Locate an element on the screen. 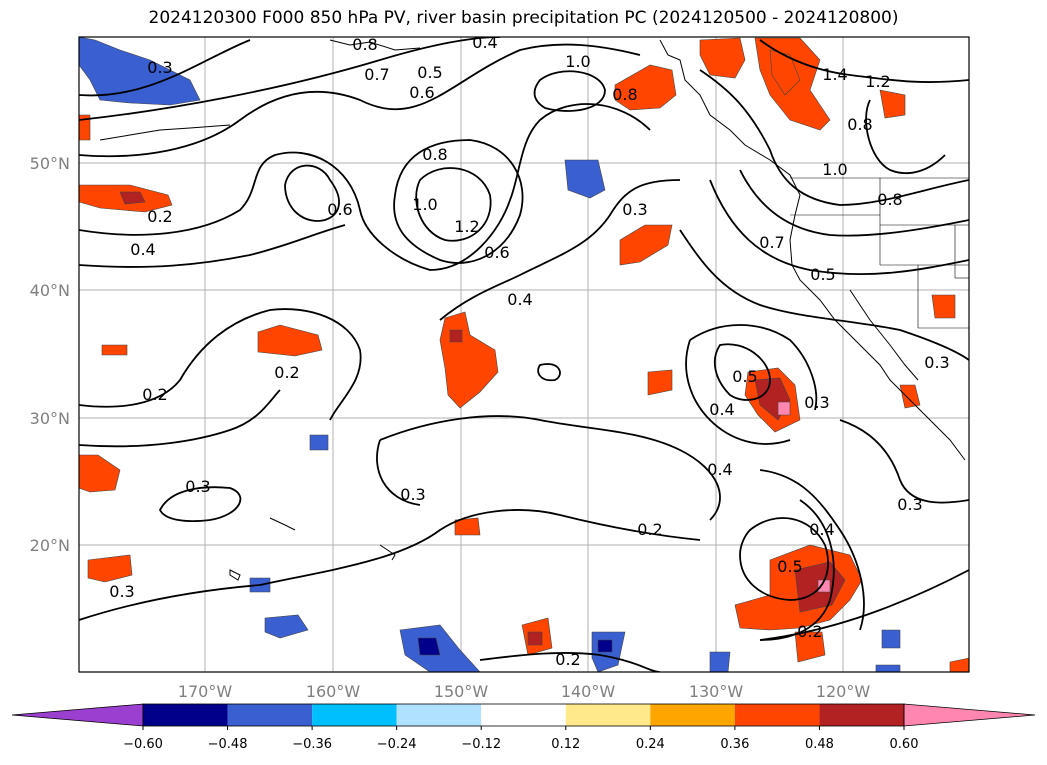 This screenshot has height=765, width=1047. colorbar-tick-label: 0.36 is located at coordinates (734, 744).